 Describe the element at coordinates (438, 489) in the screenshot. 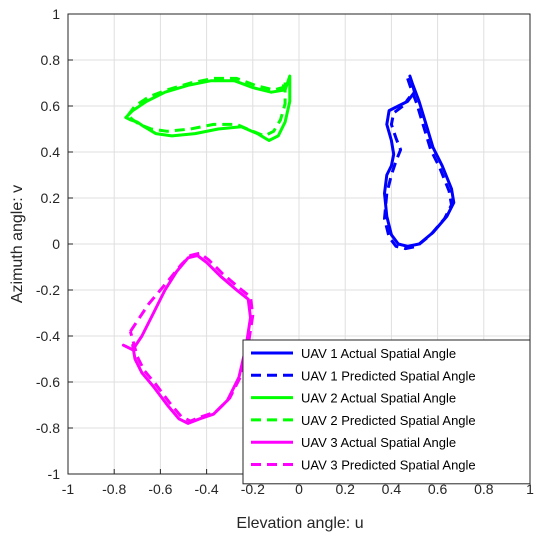

I see `x-tick-label: 0.6` at that location.